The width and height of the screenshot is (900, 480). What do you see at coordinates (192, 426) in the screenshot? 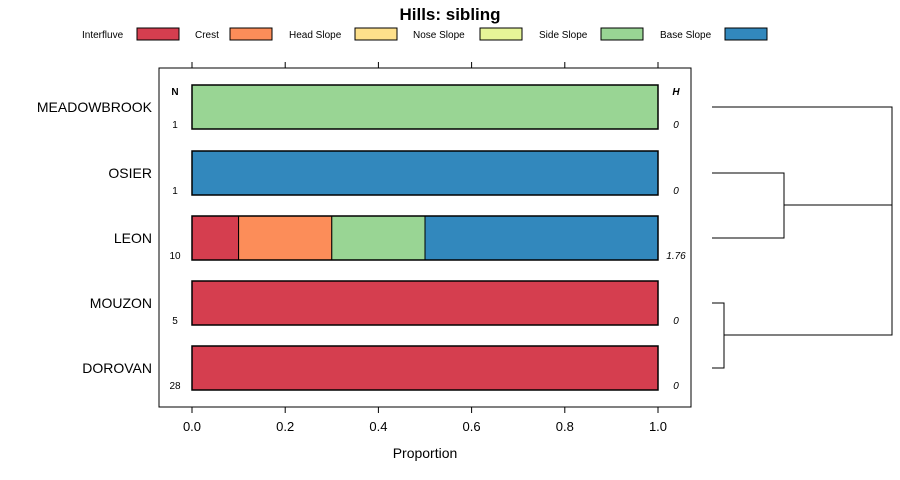
I see `x-tick-label: 0.0` at bounding box center [192, 426].